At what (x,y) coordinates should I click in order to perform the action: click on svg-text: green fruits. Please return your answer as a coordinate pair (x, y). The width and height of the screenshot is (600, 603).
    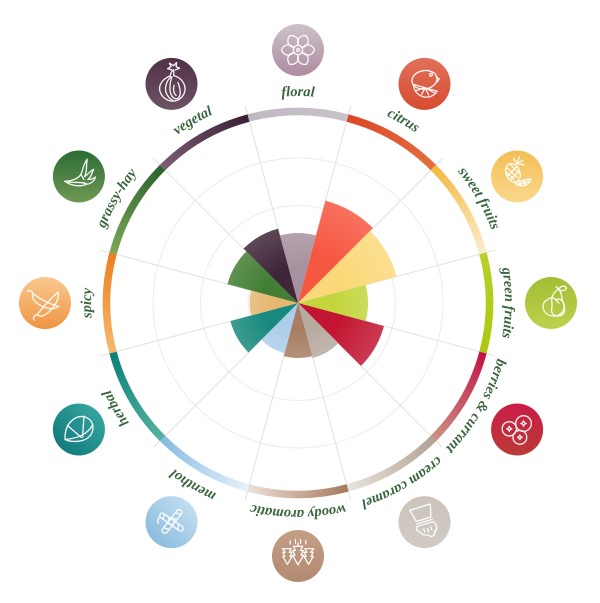
    Looking at the image, I should click on (507, 303).